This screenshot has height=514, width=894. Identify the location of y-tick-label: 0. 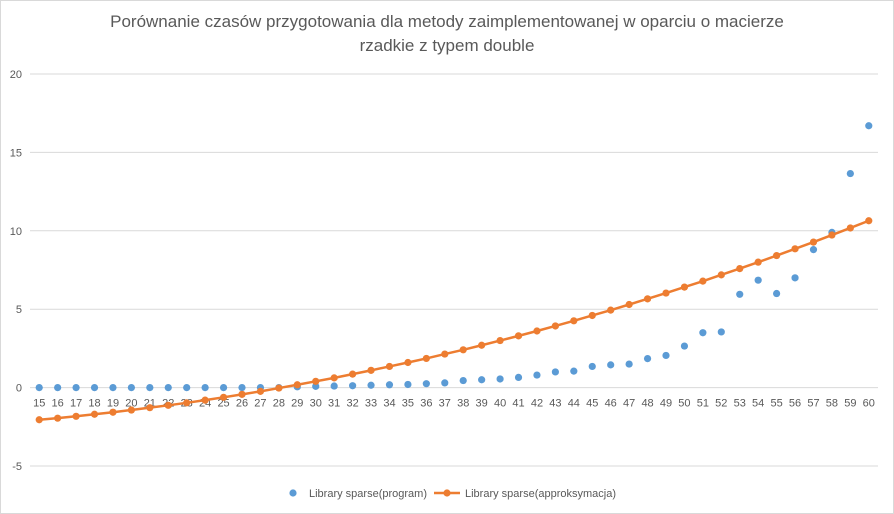
(19, 389).